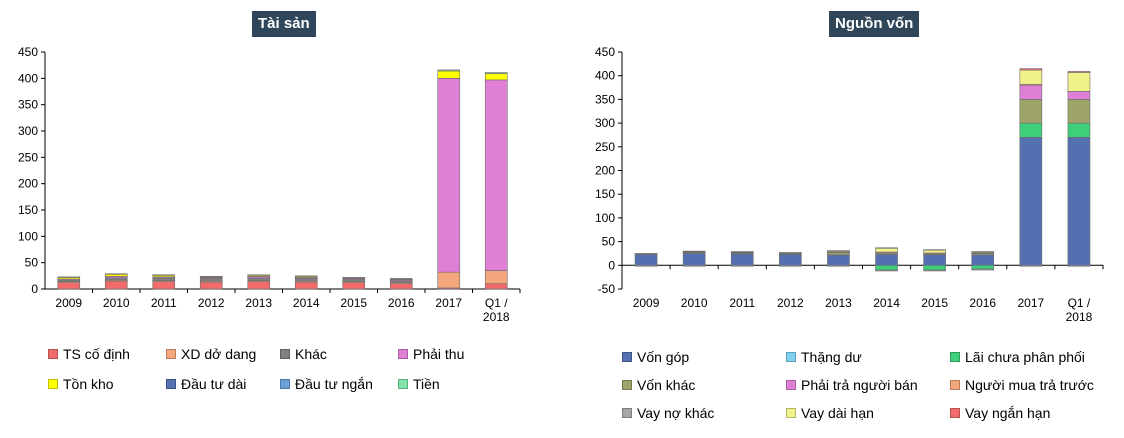 This screenshot has height=438, width=1124. What do you see at coordinates (790, 303) in the screenshot?
I see `capital-x-tick-label: 2012` at bounding box center [790, 303].